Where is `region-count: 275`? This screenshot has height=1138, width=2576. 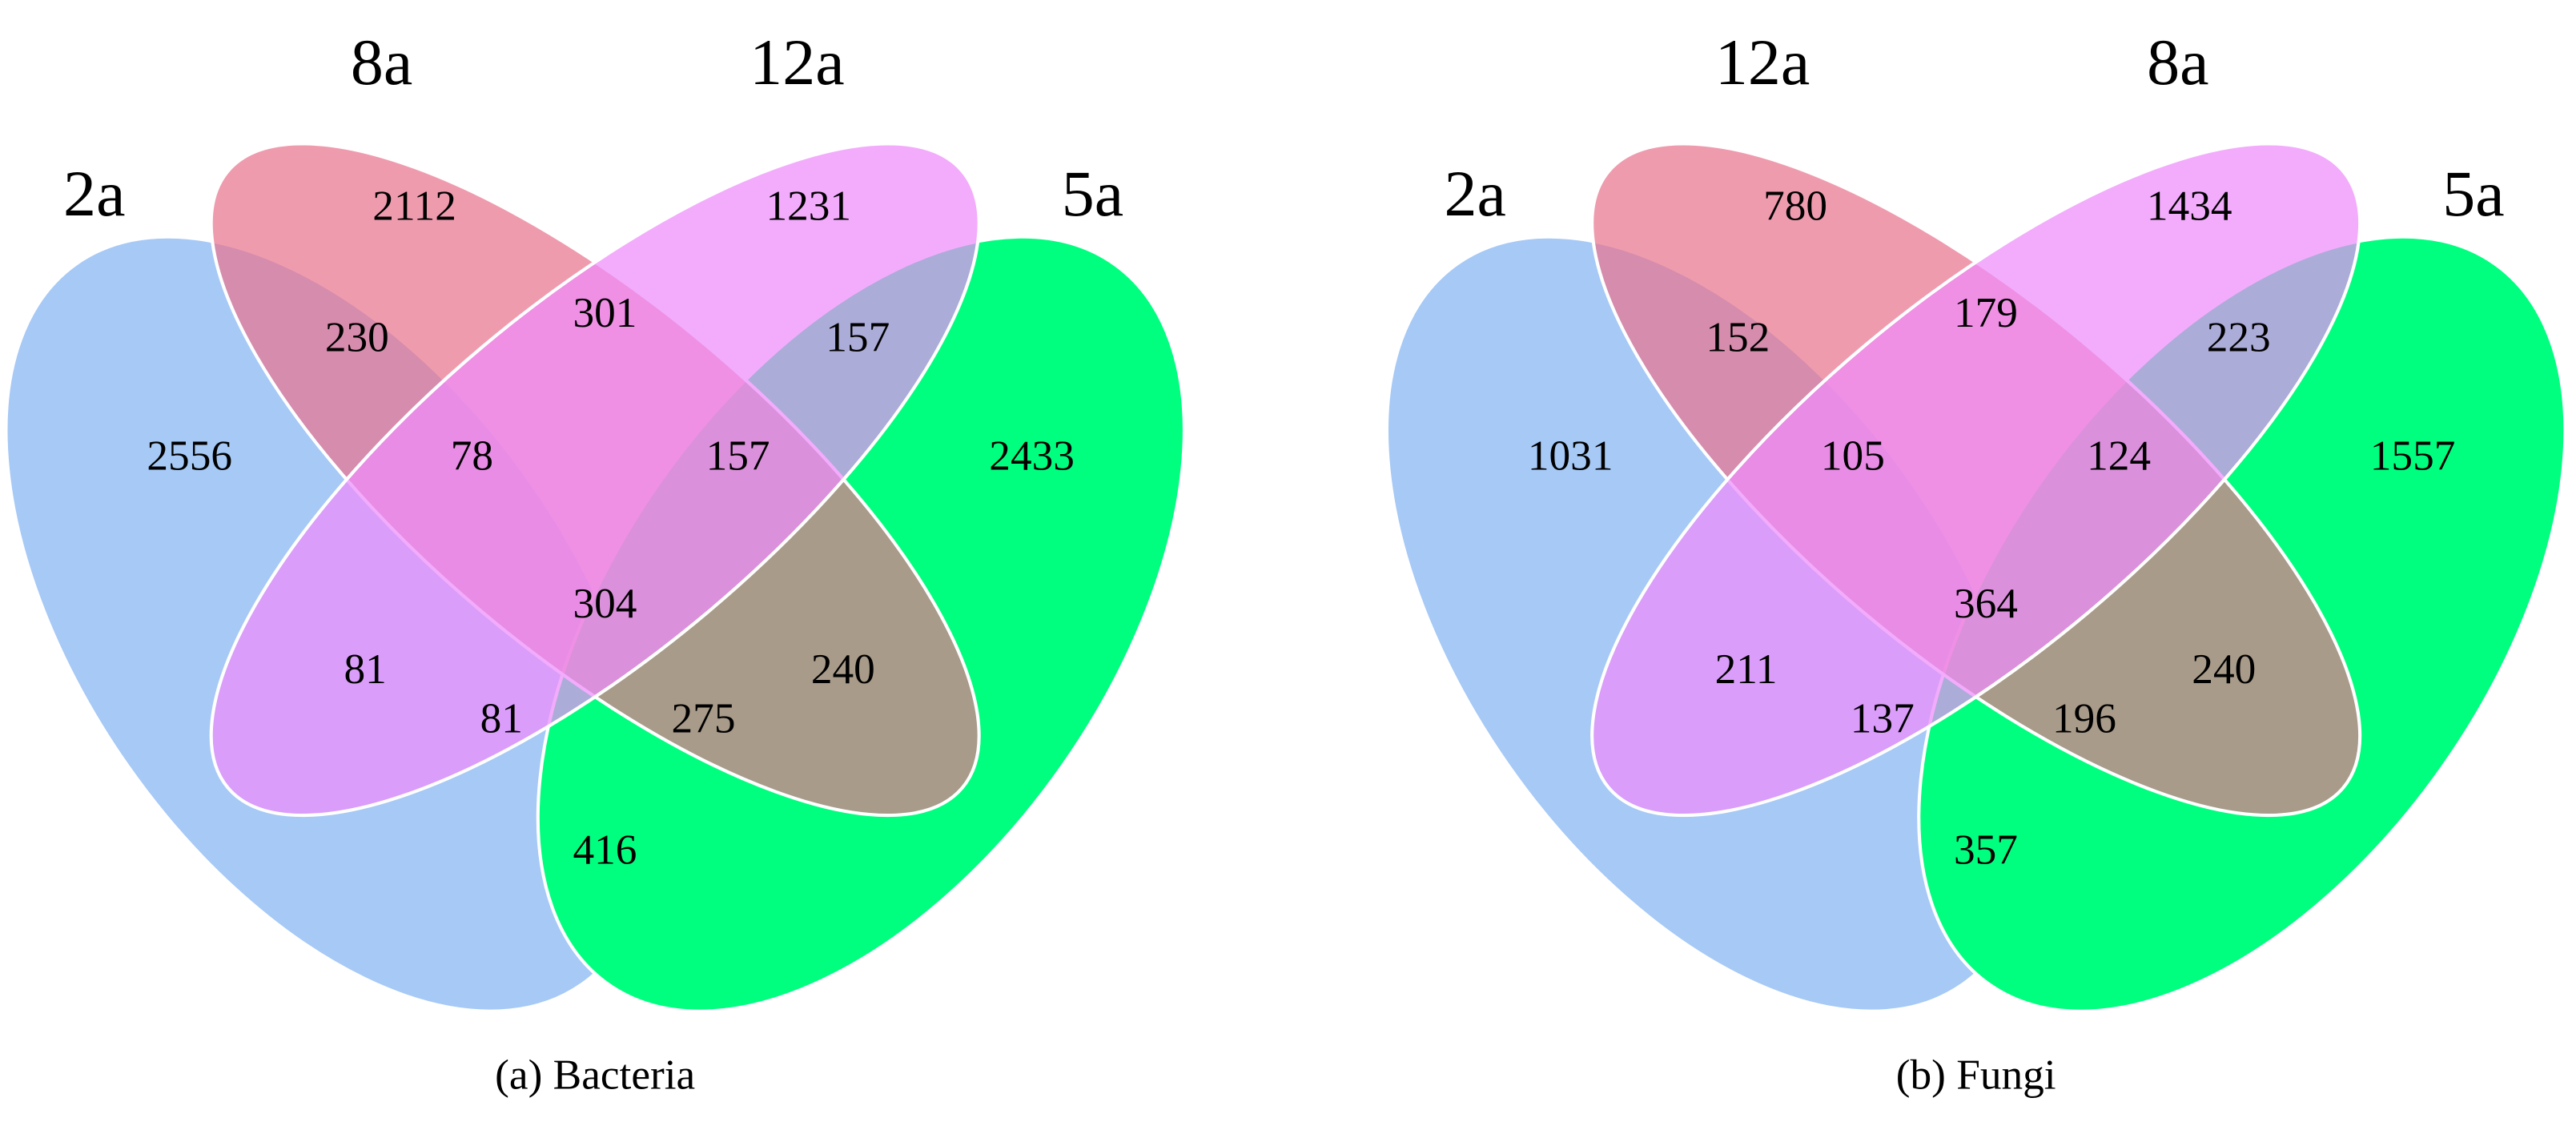
region-count: 275 is located at coordinates (704, 718).